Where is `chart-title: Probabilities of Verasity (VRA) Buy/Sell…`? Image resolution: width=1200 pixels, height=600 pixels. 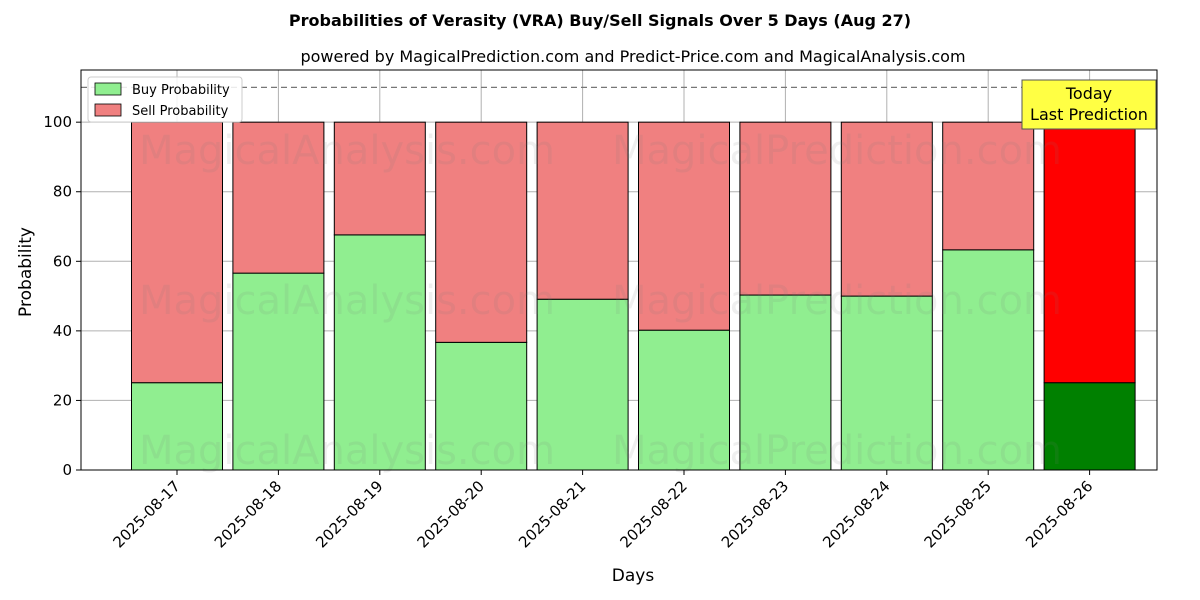
chart-title: Probabilities of Verasity (VRA) Buy/Sell… is located at coordinates (600, 20).